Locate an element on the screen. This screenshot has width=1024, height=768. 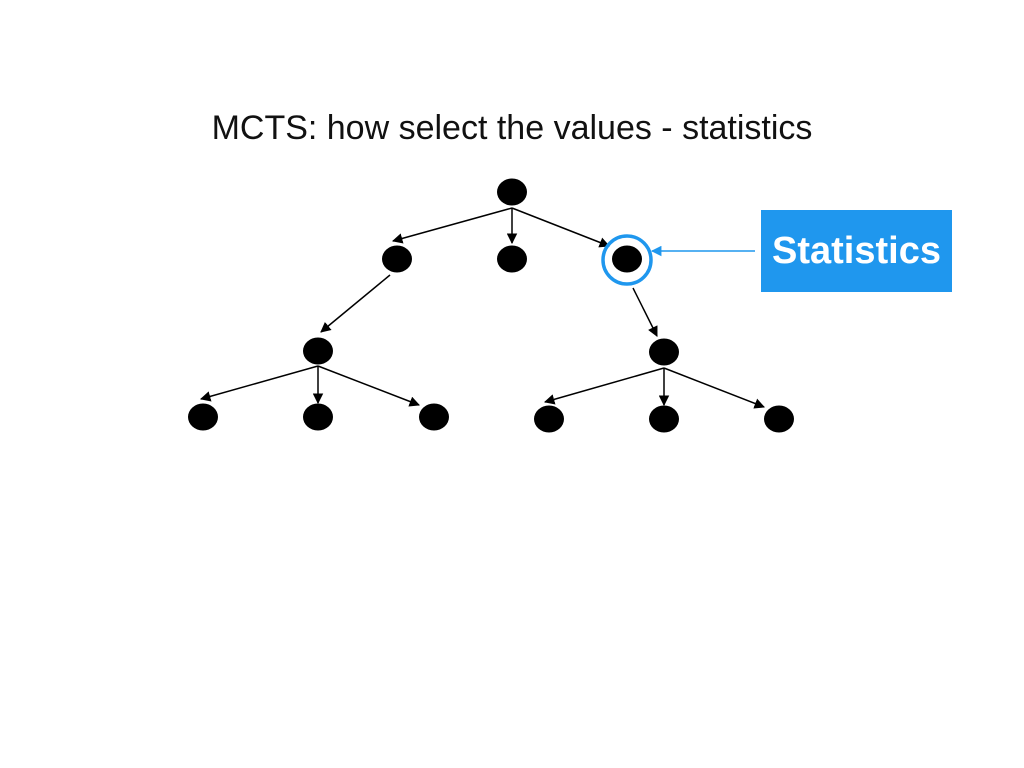
statistics-callout: Statistics is located at coordinates (856, 251).